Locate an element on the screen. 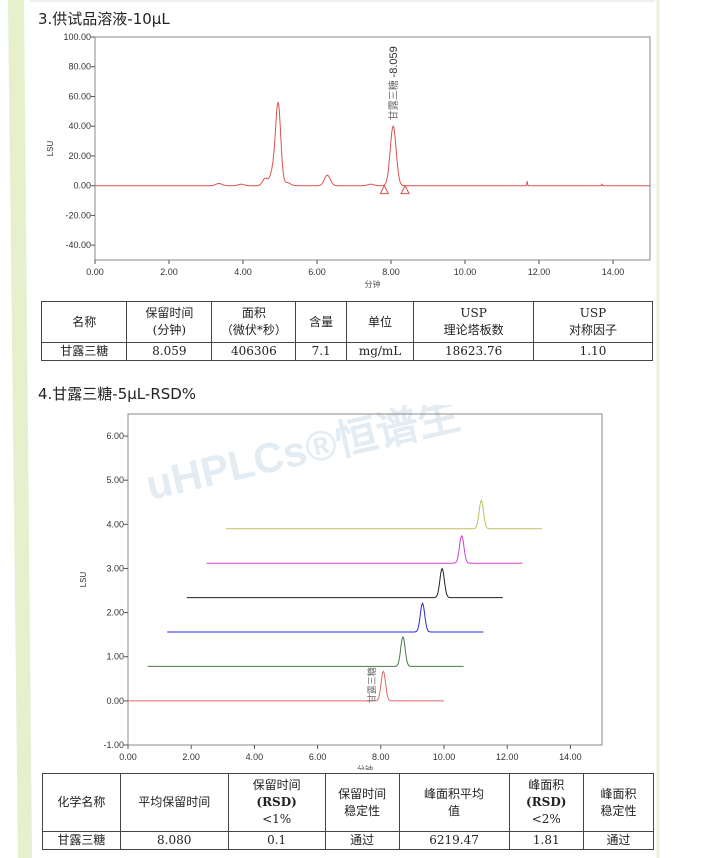  y-tick-label: -1.00 is located at coordinates (113, 745).